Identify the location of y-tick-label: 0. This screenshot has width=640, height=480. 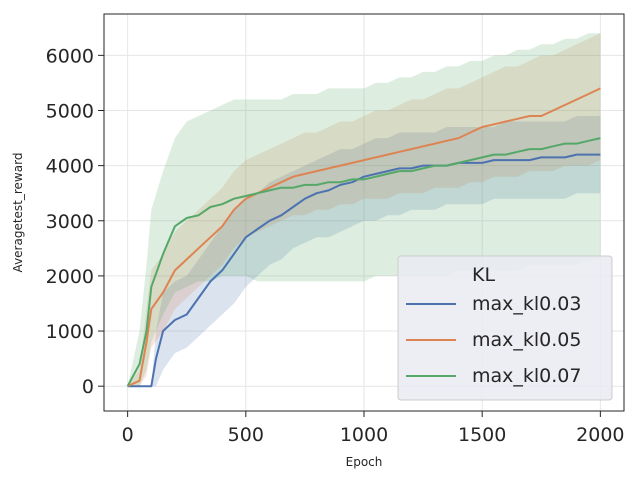
(88, 387).